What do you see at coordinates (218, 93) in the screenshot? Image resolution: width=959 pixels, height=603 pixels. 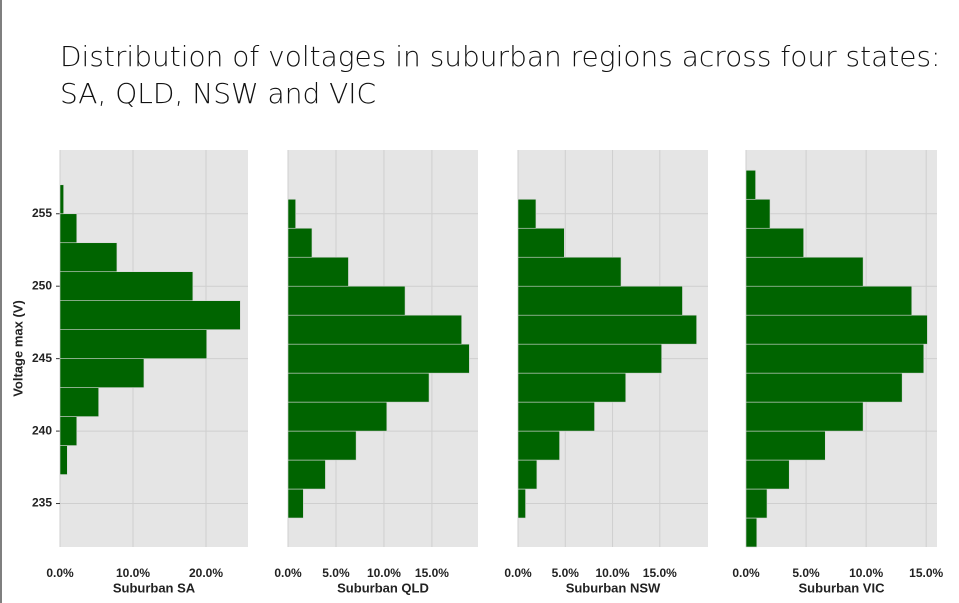 I see `title-line: SA, QLD, NSW and VIC` at bounding box center [218, 93].